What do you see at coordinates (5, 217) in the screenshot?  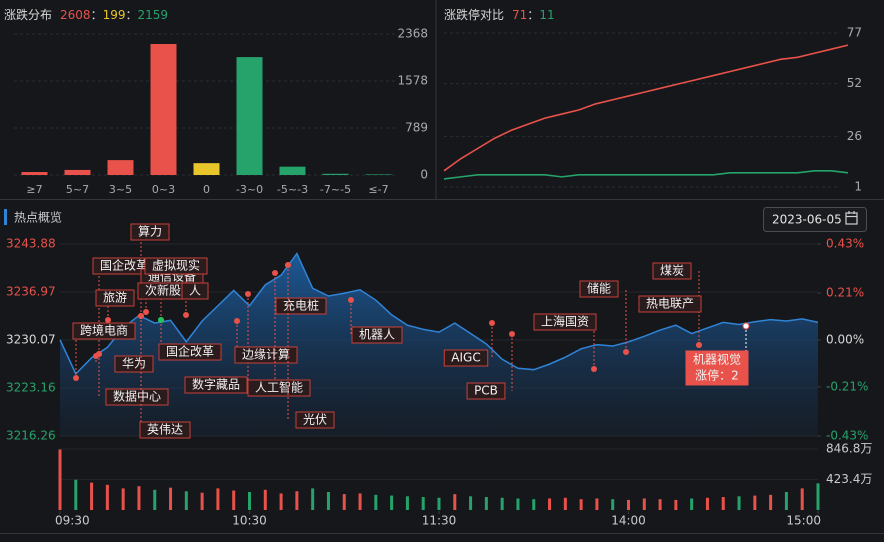 I see `title-marker` at bounding box center [5, 217].